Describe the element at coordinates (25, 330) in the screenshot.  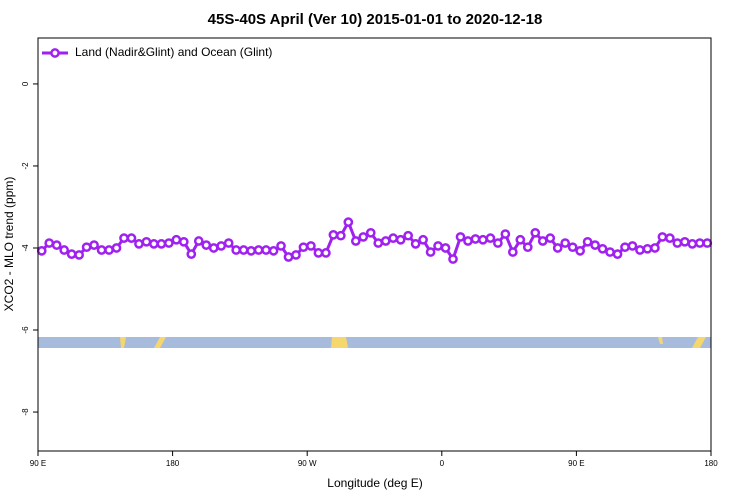
I see `y-tick-label: -6` at that location.